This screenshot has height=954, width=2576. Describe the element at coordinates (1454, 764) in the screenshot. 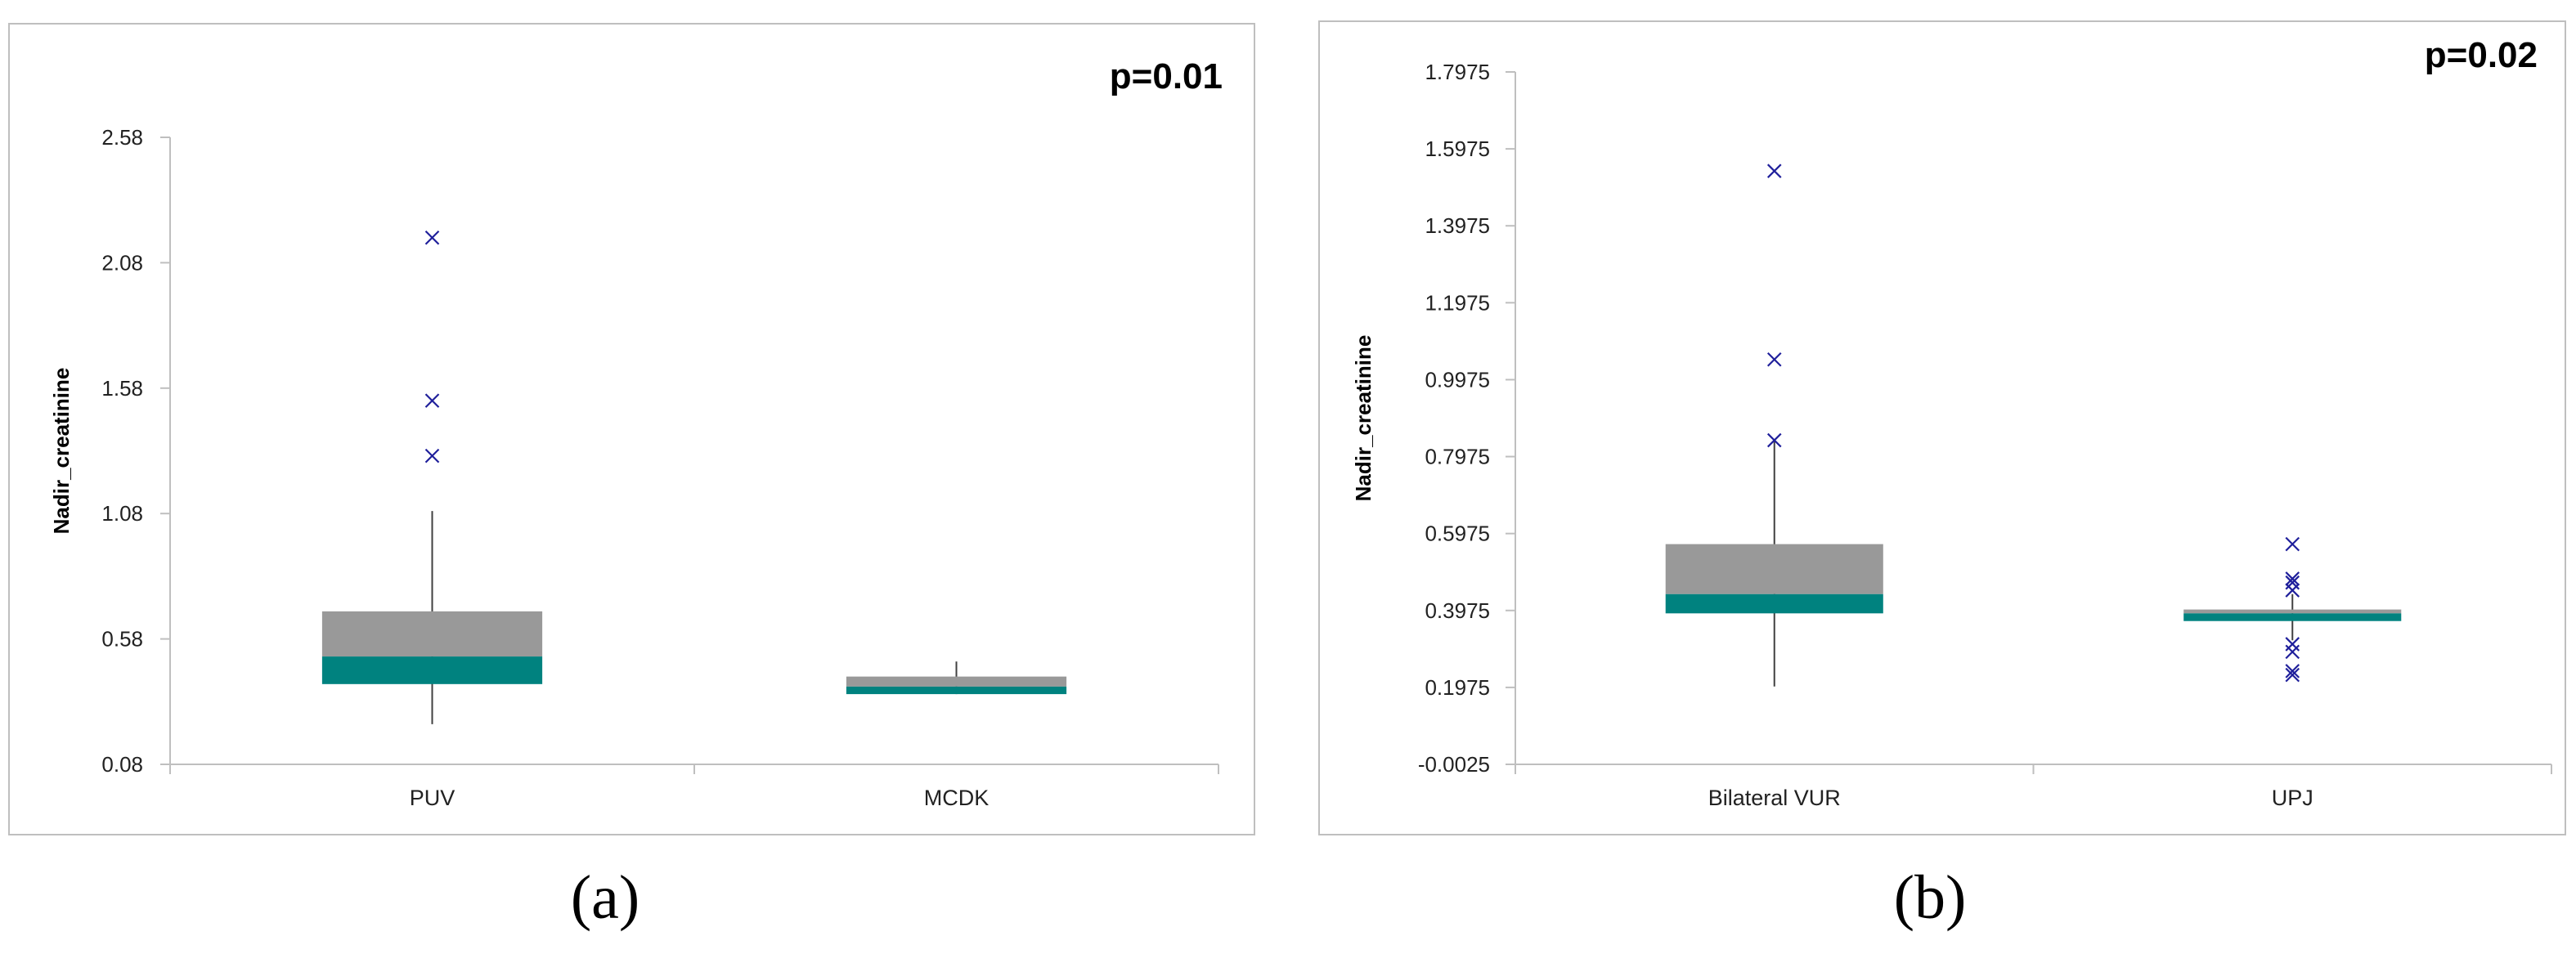

I see `y-tick-label: -0.0025` at that location.